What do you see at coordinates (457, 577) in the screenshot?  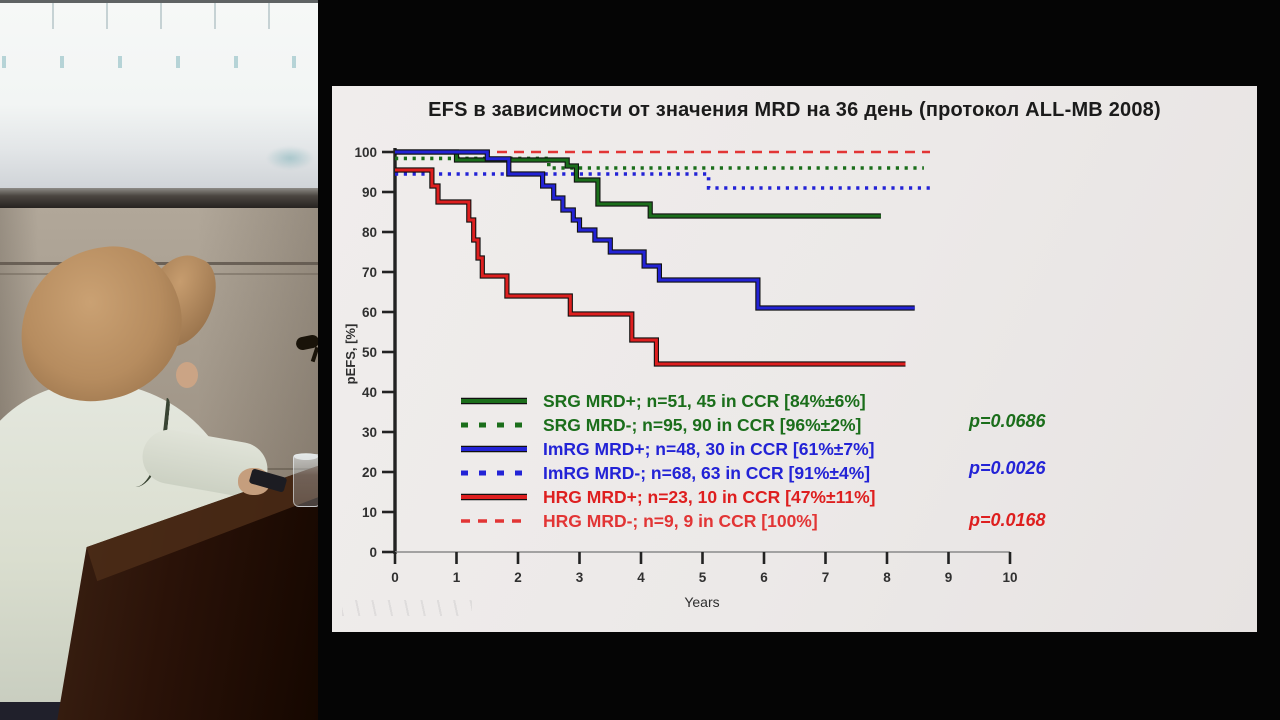 I see `x-tick-label: 1` at bounding box center [457, 577].